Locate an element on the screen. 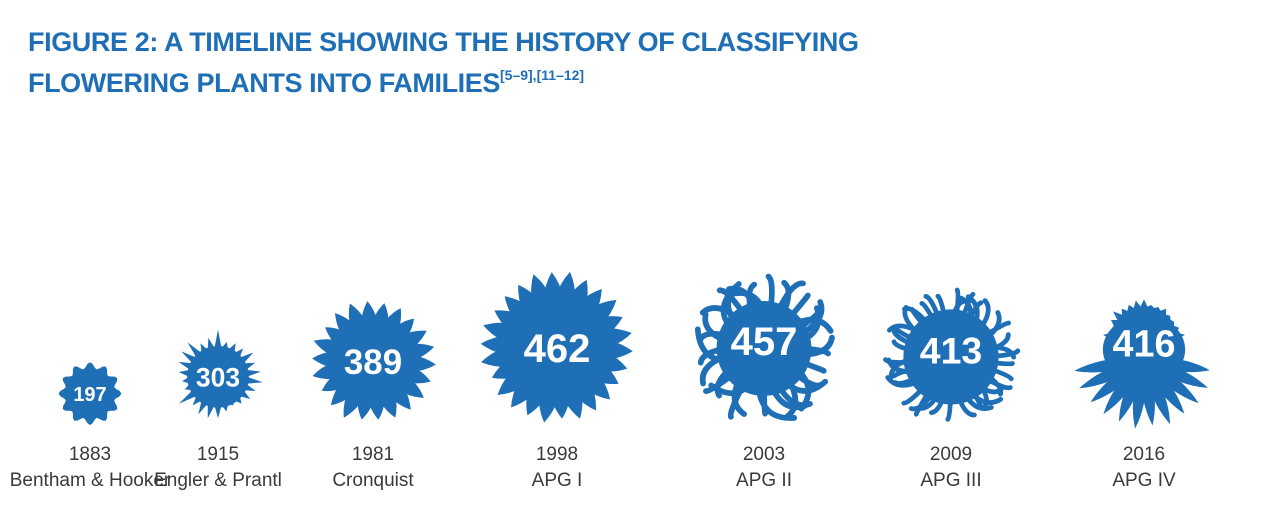 This screenshot has height=530, width=1269. year-label: 1883 is located at coordinates (90, 454).